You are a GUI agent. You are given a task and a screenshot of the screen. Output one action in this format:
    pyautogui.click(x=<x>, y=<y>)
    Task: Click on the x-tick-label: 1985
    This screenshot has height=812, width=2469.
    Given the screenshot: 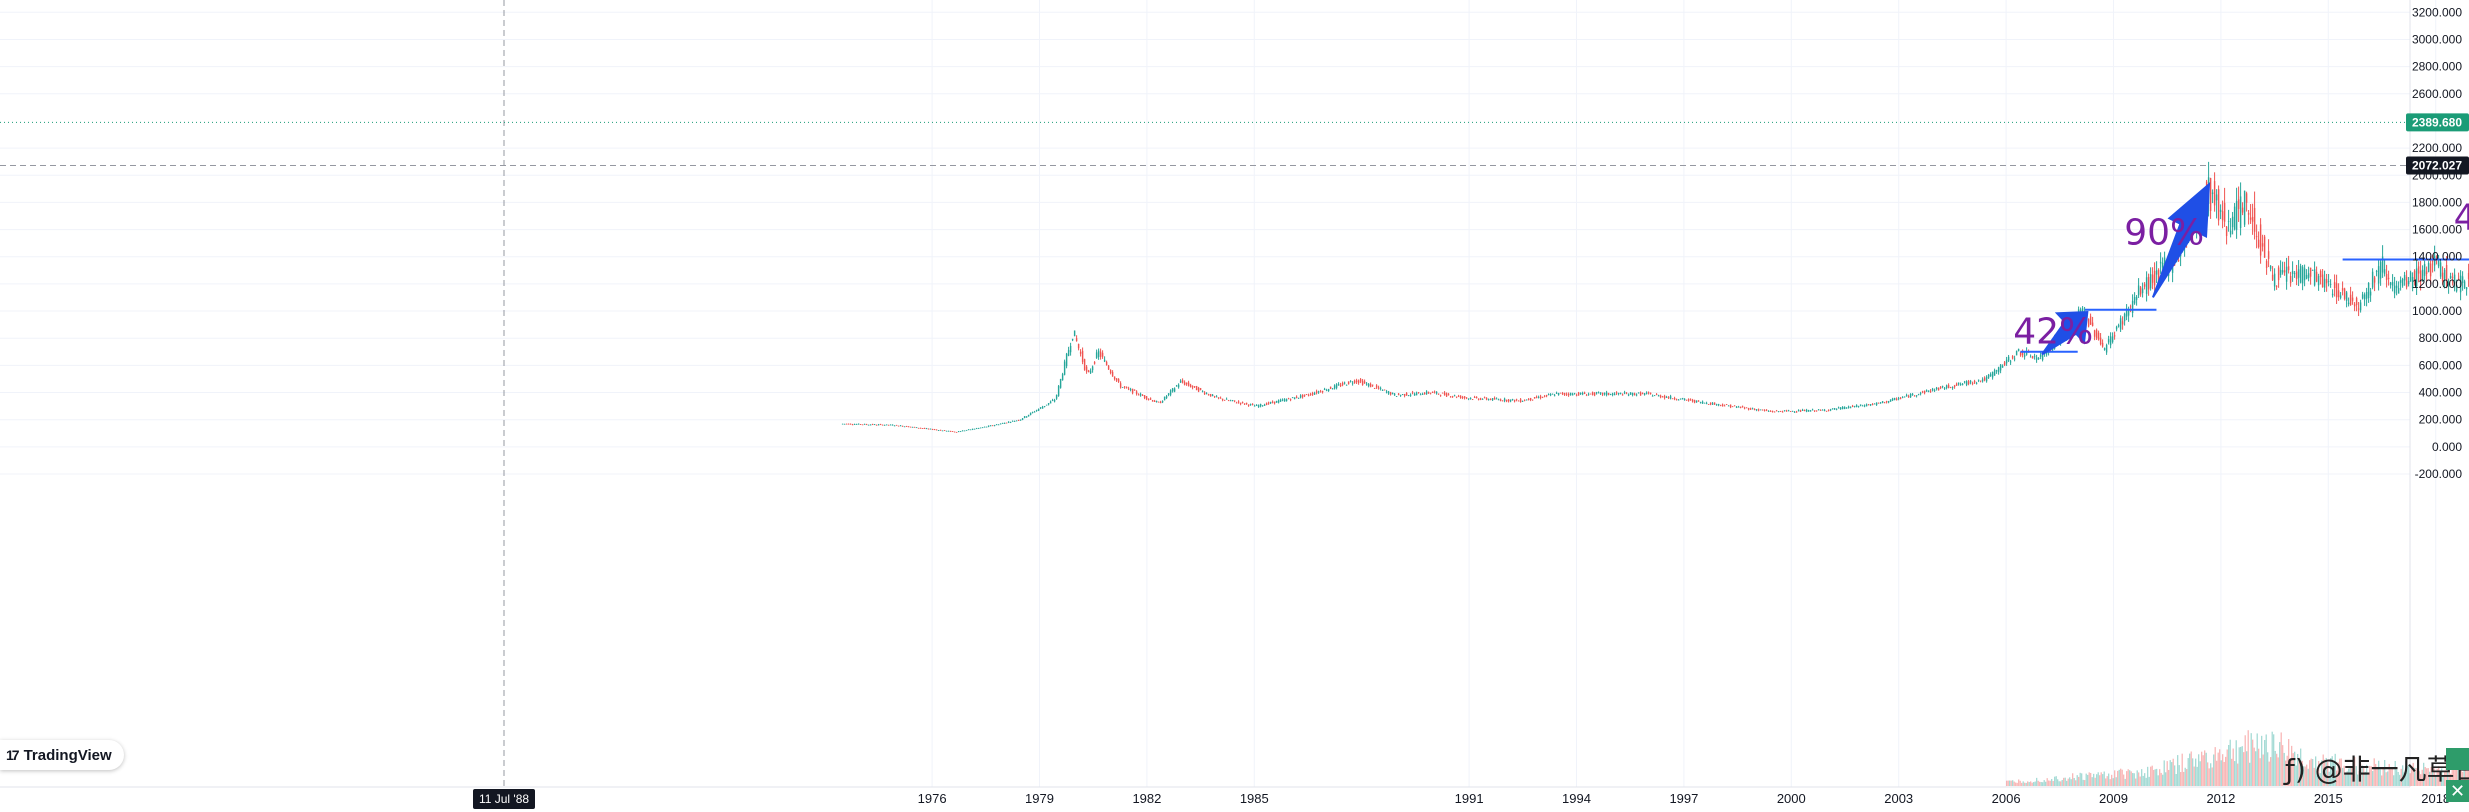 What is the action you would take?
    pyautogui.click(x=1254, y=798)
    